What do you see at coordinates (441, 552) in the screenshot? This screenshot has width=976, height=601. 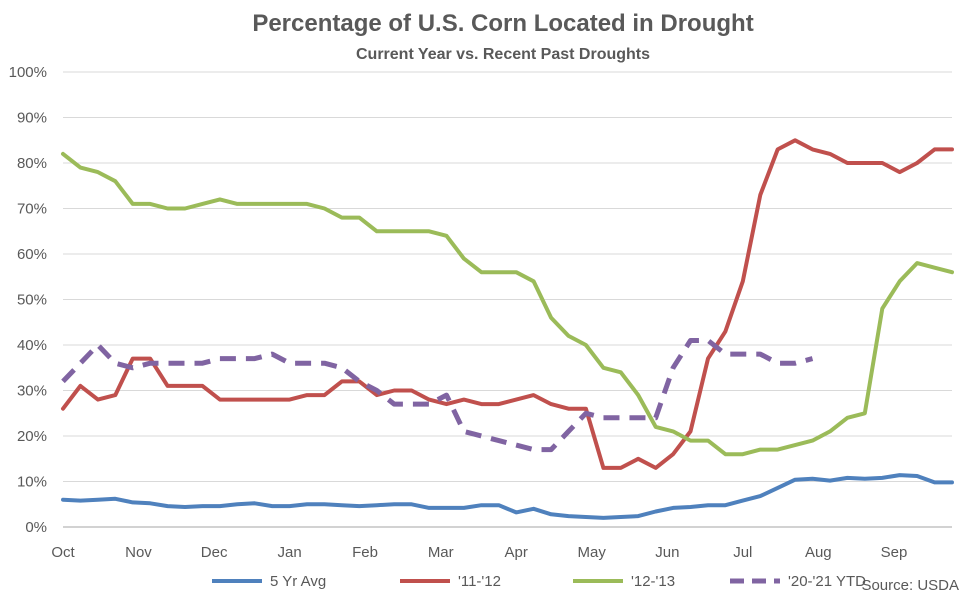 I see `x-tick-label: Mar` at bounding box center [441, 552].